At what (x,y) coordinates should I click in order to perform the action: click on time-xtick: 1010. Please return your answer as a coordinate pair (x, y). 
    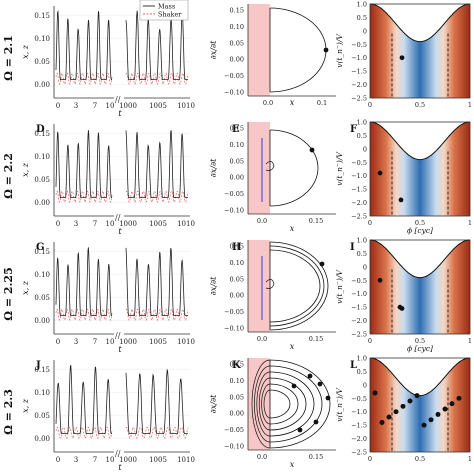
    Looking at the image, I should click on (186, 460).